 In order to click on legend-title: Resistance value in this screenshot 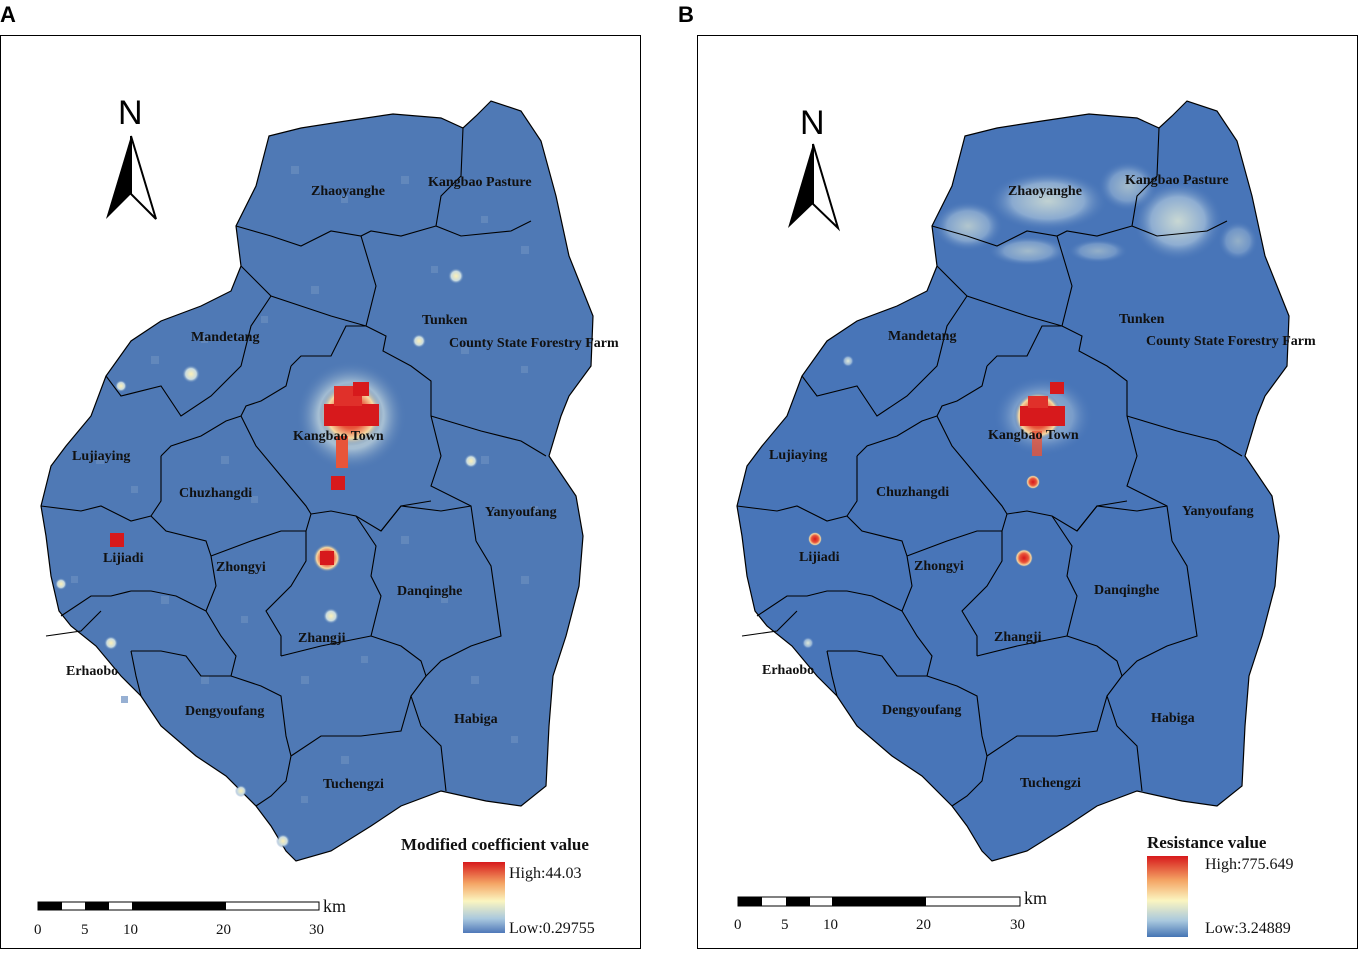, I will do `click(1207, 842)`.